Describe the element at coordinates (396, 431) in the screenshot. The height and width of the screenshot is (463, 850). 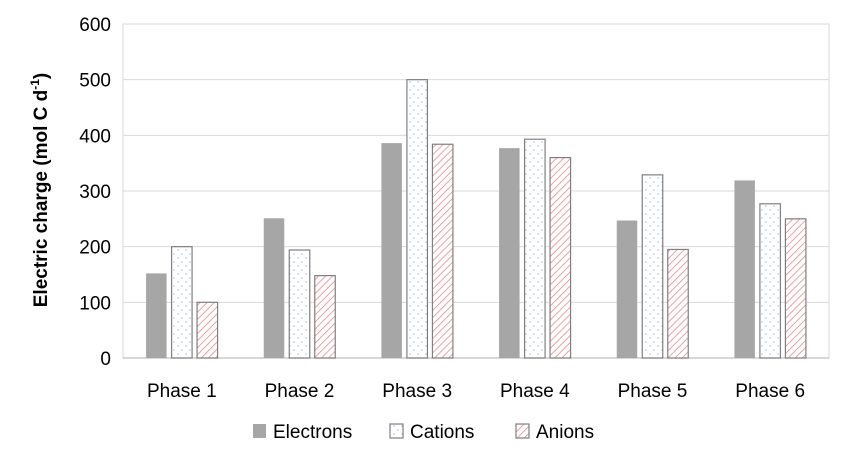
I see `legend-swatch-cations` at that location.